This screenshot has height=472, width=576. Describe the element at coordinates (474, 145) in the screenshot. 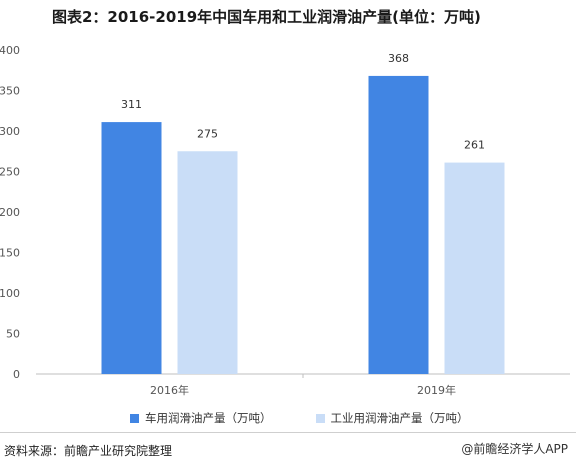

I see `data-label: 261` at that location.